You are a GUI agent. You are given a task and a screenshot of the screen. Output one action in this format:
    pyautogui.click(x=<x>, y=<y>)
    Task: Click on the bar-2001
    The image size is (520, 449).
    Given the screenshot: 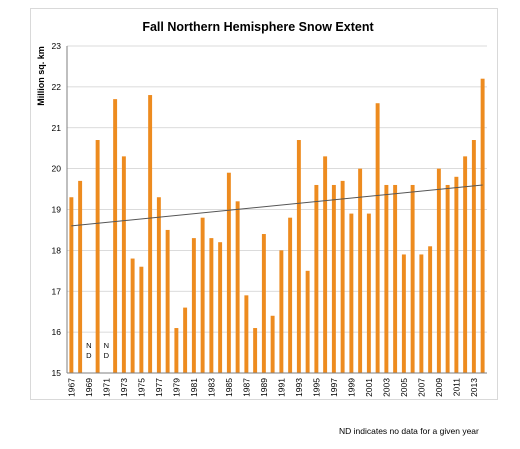 What is the action you would take?
    pyautogui.click(x=368, y=293)
    